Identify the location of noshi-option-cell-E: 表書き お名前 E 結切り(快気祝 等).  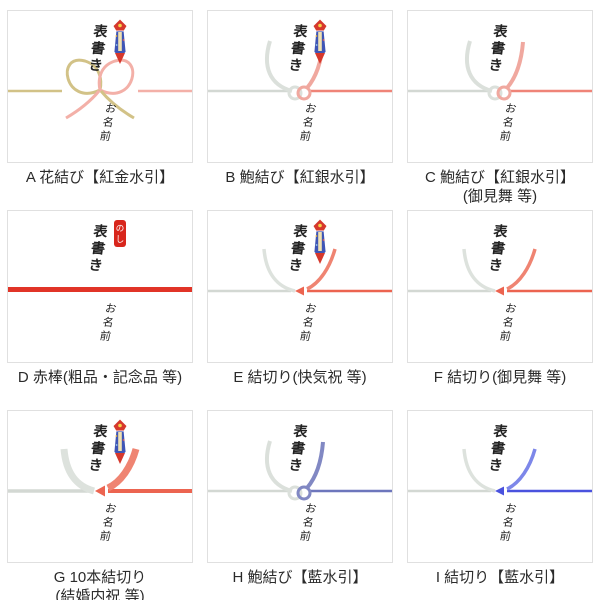
(300, 300).